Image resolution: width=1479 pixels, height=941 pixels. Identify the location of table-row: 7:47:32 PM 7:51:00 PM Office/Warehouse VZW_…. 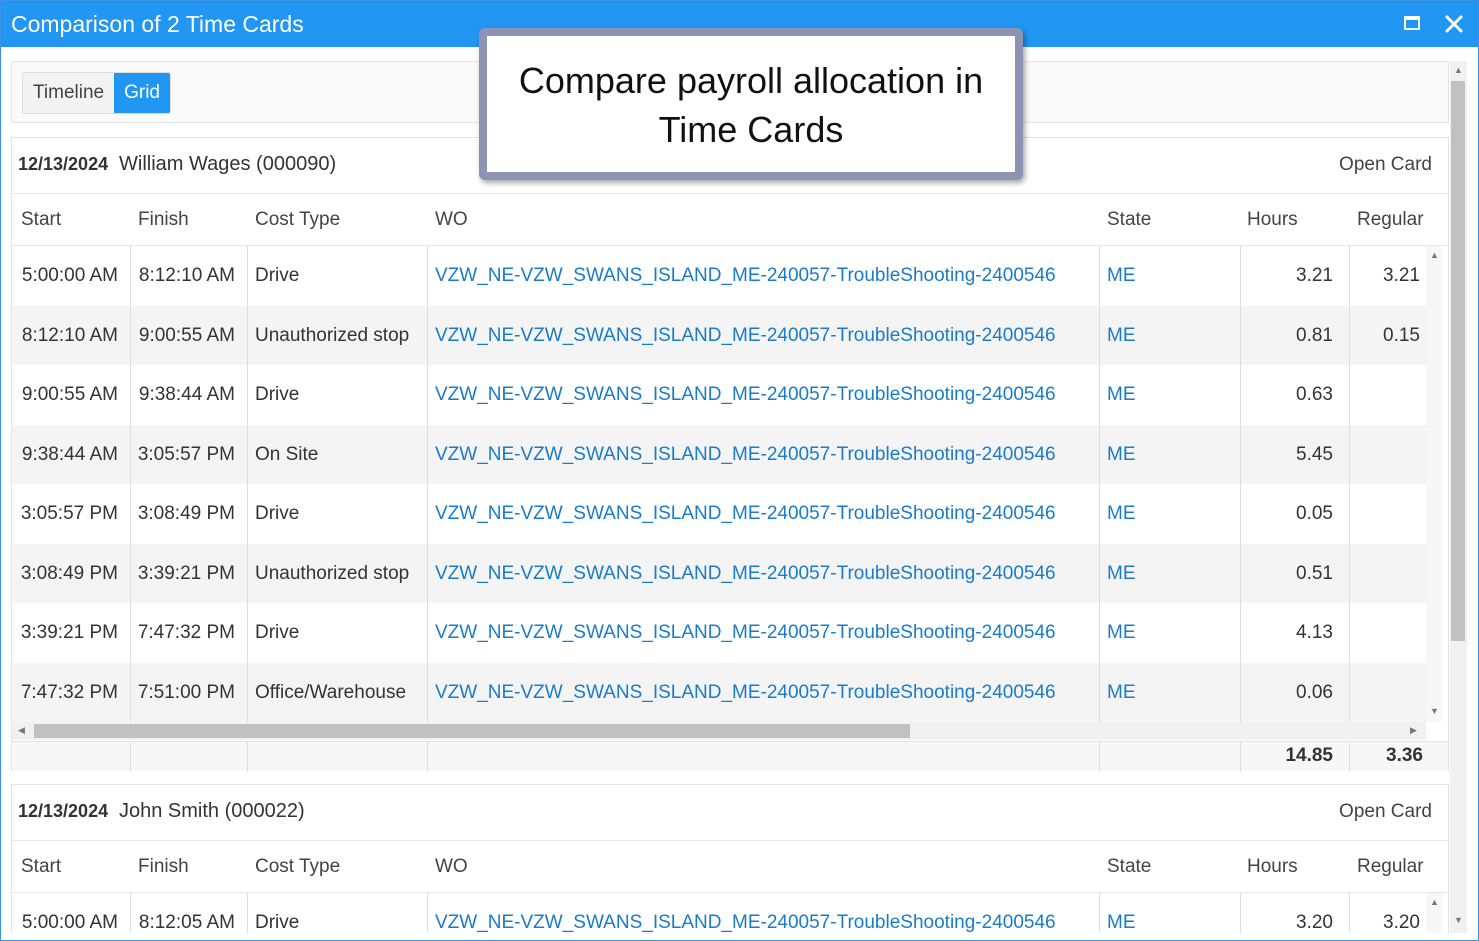
(719, 692).